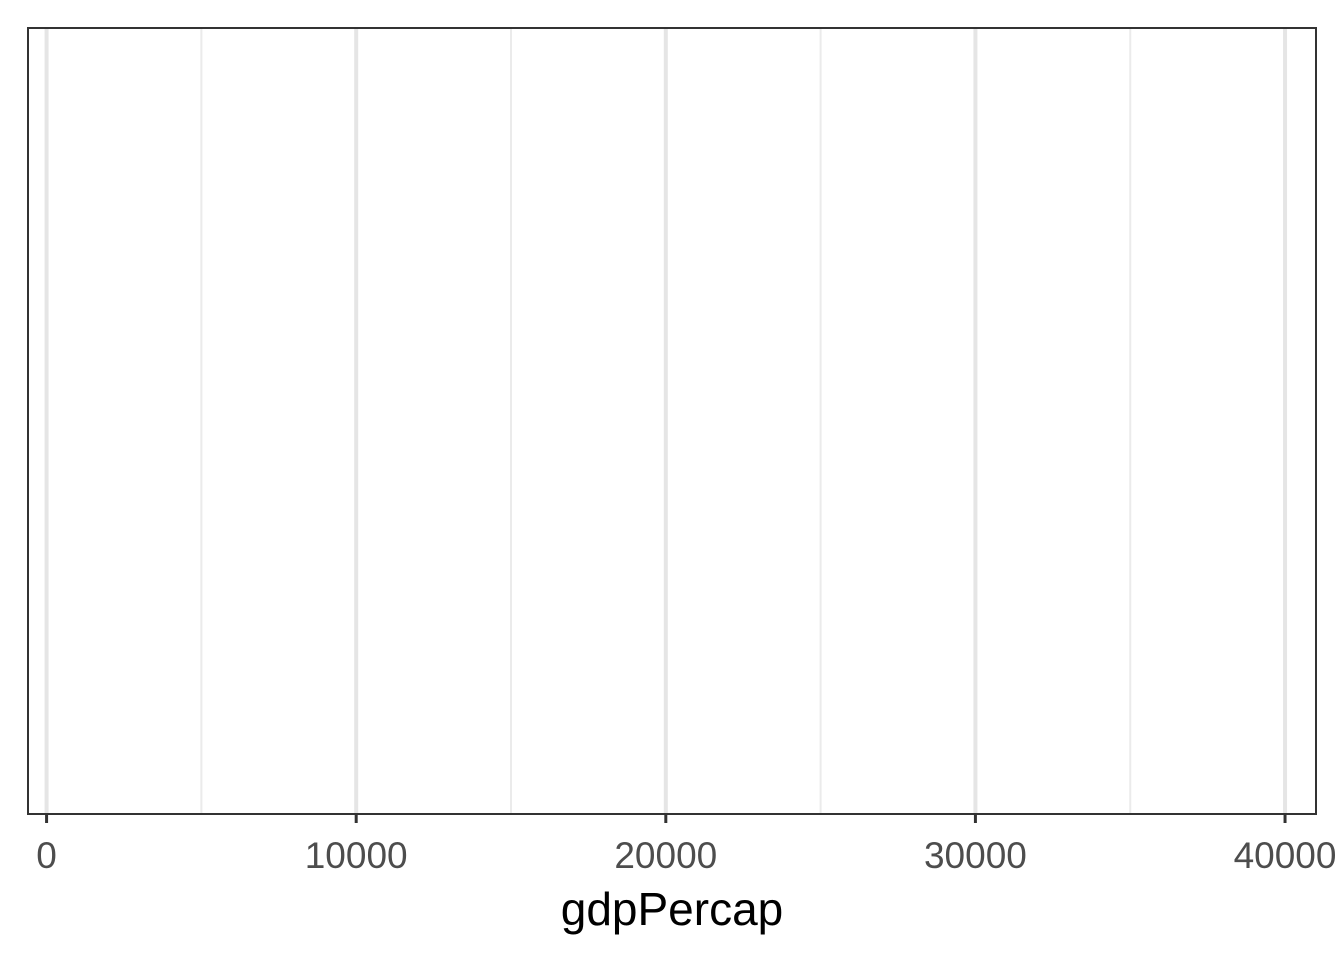 This screenshot has width=1344, height=960. Describe the element at coordinates (975, 855) in the screenshot. I see `x-axis-tick-label: 30000` at that location.